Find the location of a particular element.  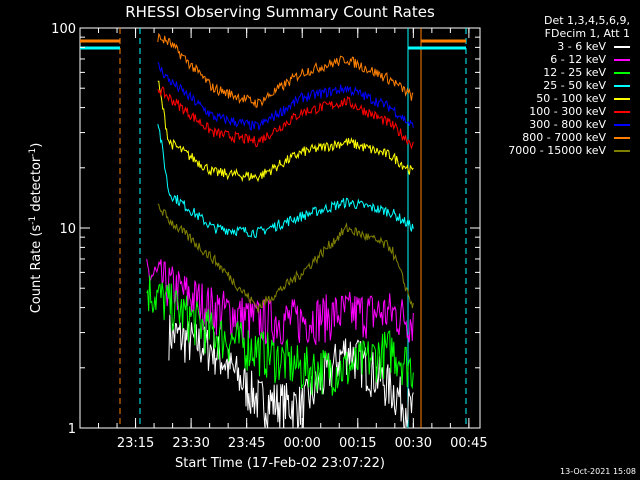

x-tick-label: 00:15 is located at coordinates (357, 443).